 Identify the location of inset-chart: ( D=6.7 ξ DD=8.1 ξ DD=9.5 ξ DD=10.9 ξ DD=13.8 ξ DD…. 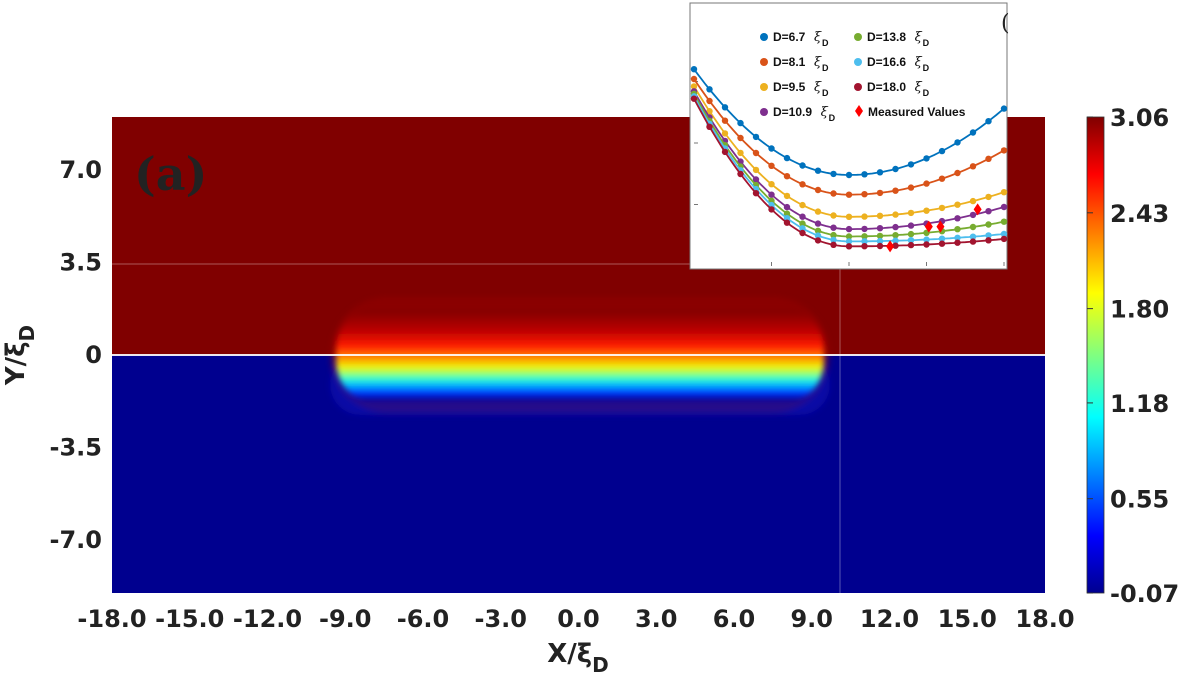
(849, 136).